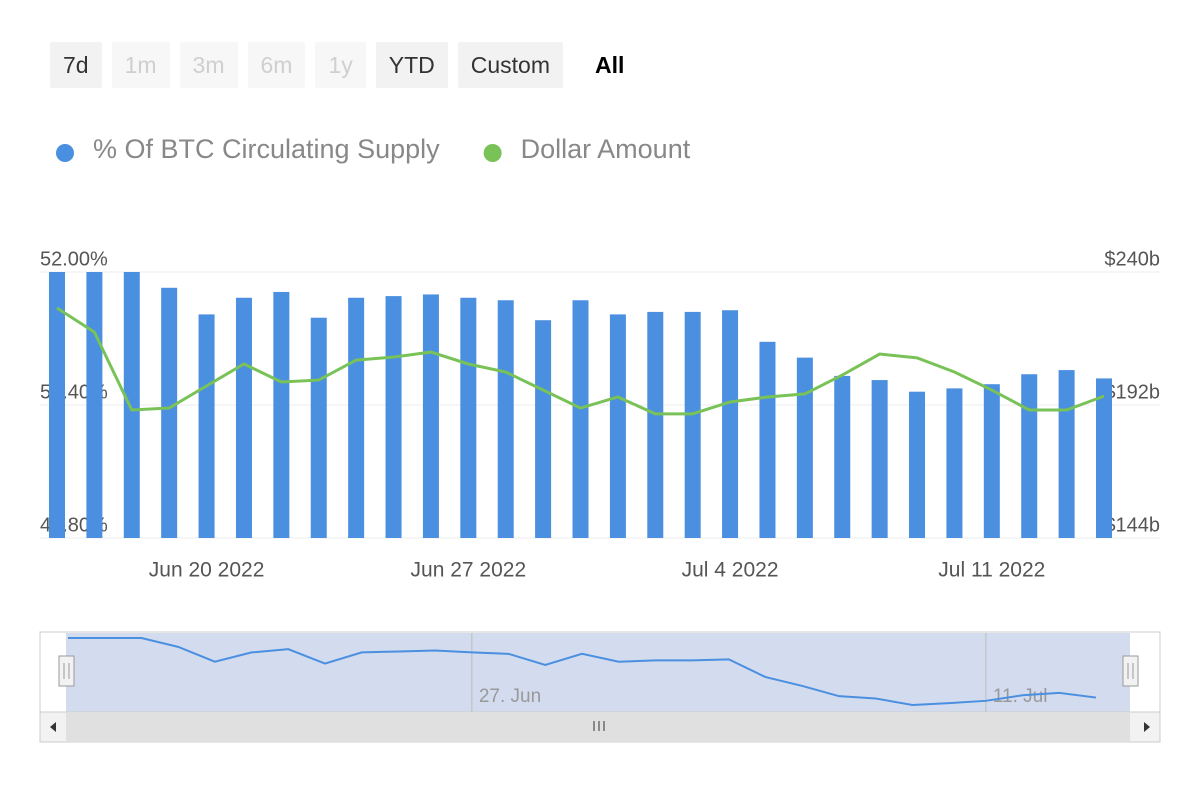 The width and height of the screenshot is (1200, 800). Describe the element at coordinates (340, 65) in the screenshot. I see `range-button: 1y` at that location.